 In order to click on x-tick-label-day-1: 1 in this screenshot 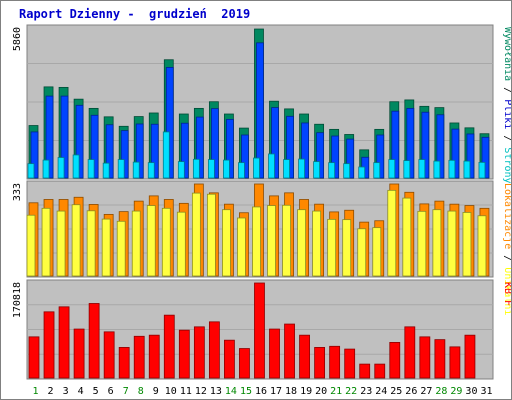, I will do `click(36, 391)`.